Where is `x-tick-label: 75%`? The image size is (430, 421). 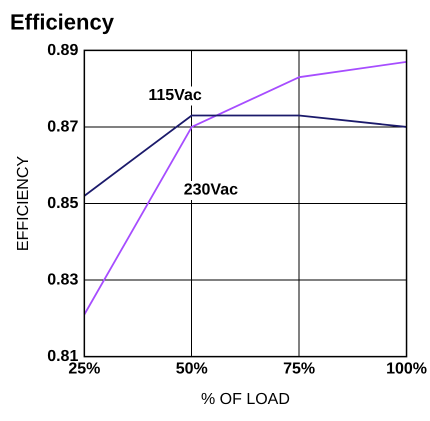
x-tick-label: 75% is located at coordinates (299, 369).